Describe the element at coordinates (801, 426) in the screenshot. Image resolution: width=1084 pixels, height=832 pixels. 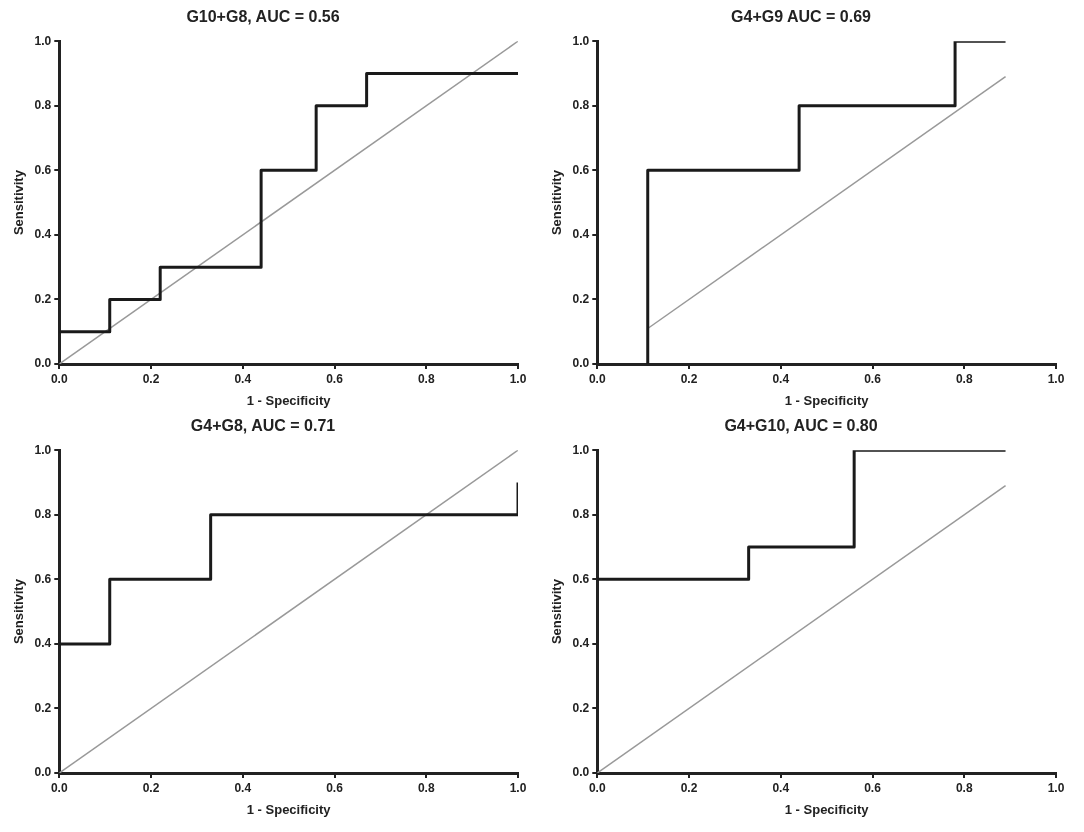
I see `chart-title: G4+G10, AUC = 0.80` at that location.